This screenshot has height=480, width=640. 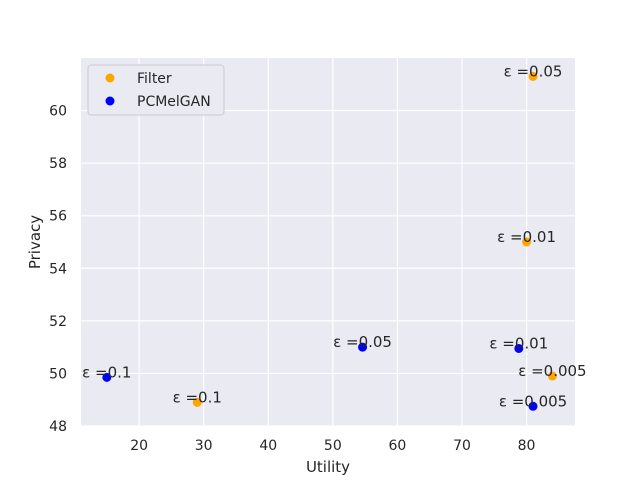 I want to click on x-tick-label: 80, so click(x=527, y=446).